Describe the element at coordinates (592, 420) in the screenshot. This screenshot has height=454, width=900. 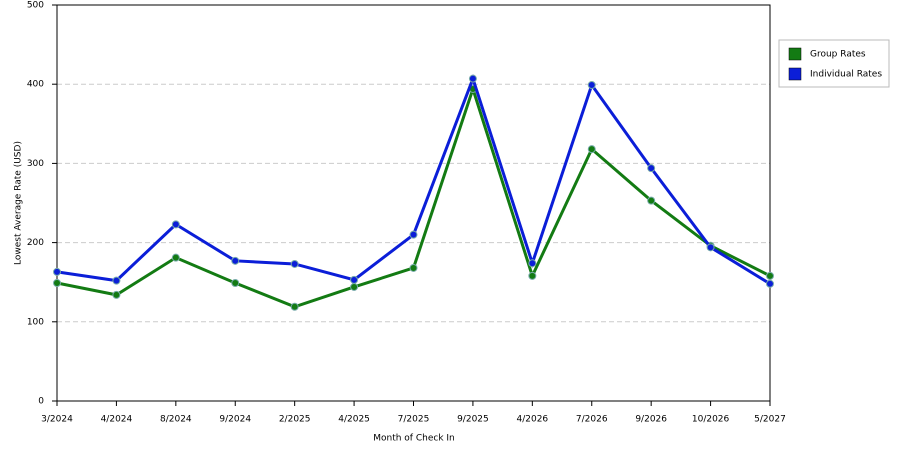
I see `x-tick-label: 7/2026` at that location.